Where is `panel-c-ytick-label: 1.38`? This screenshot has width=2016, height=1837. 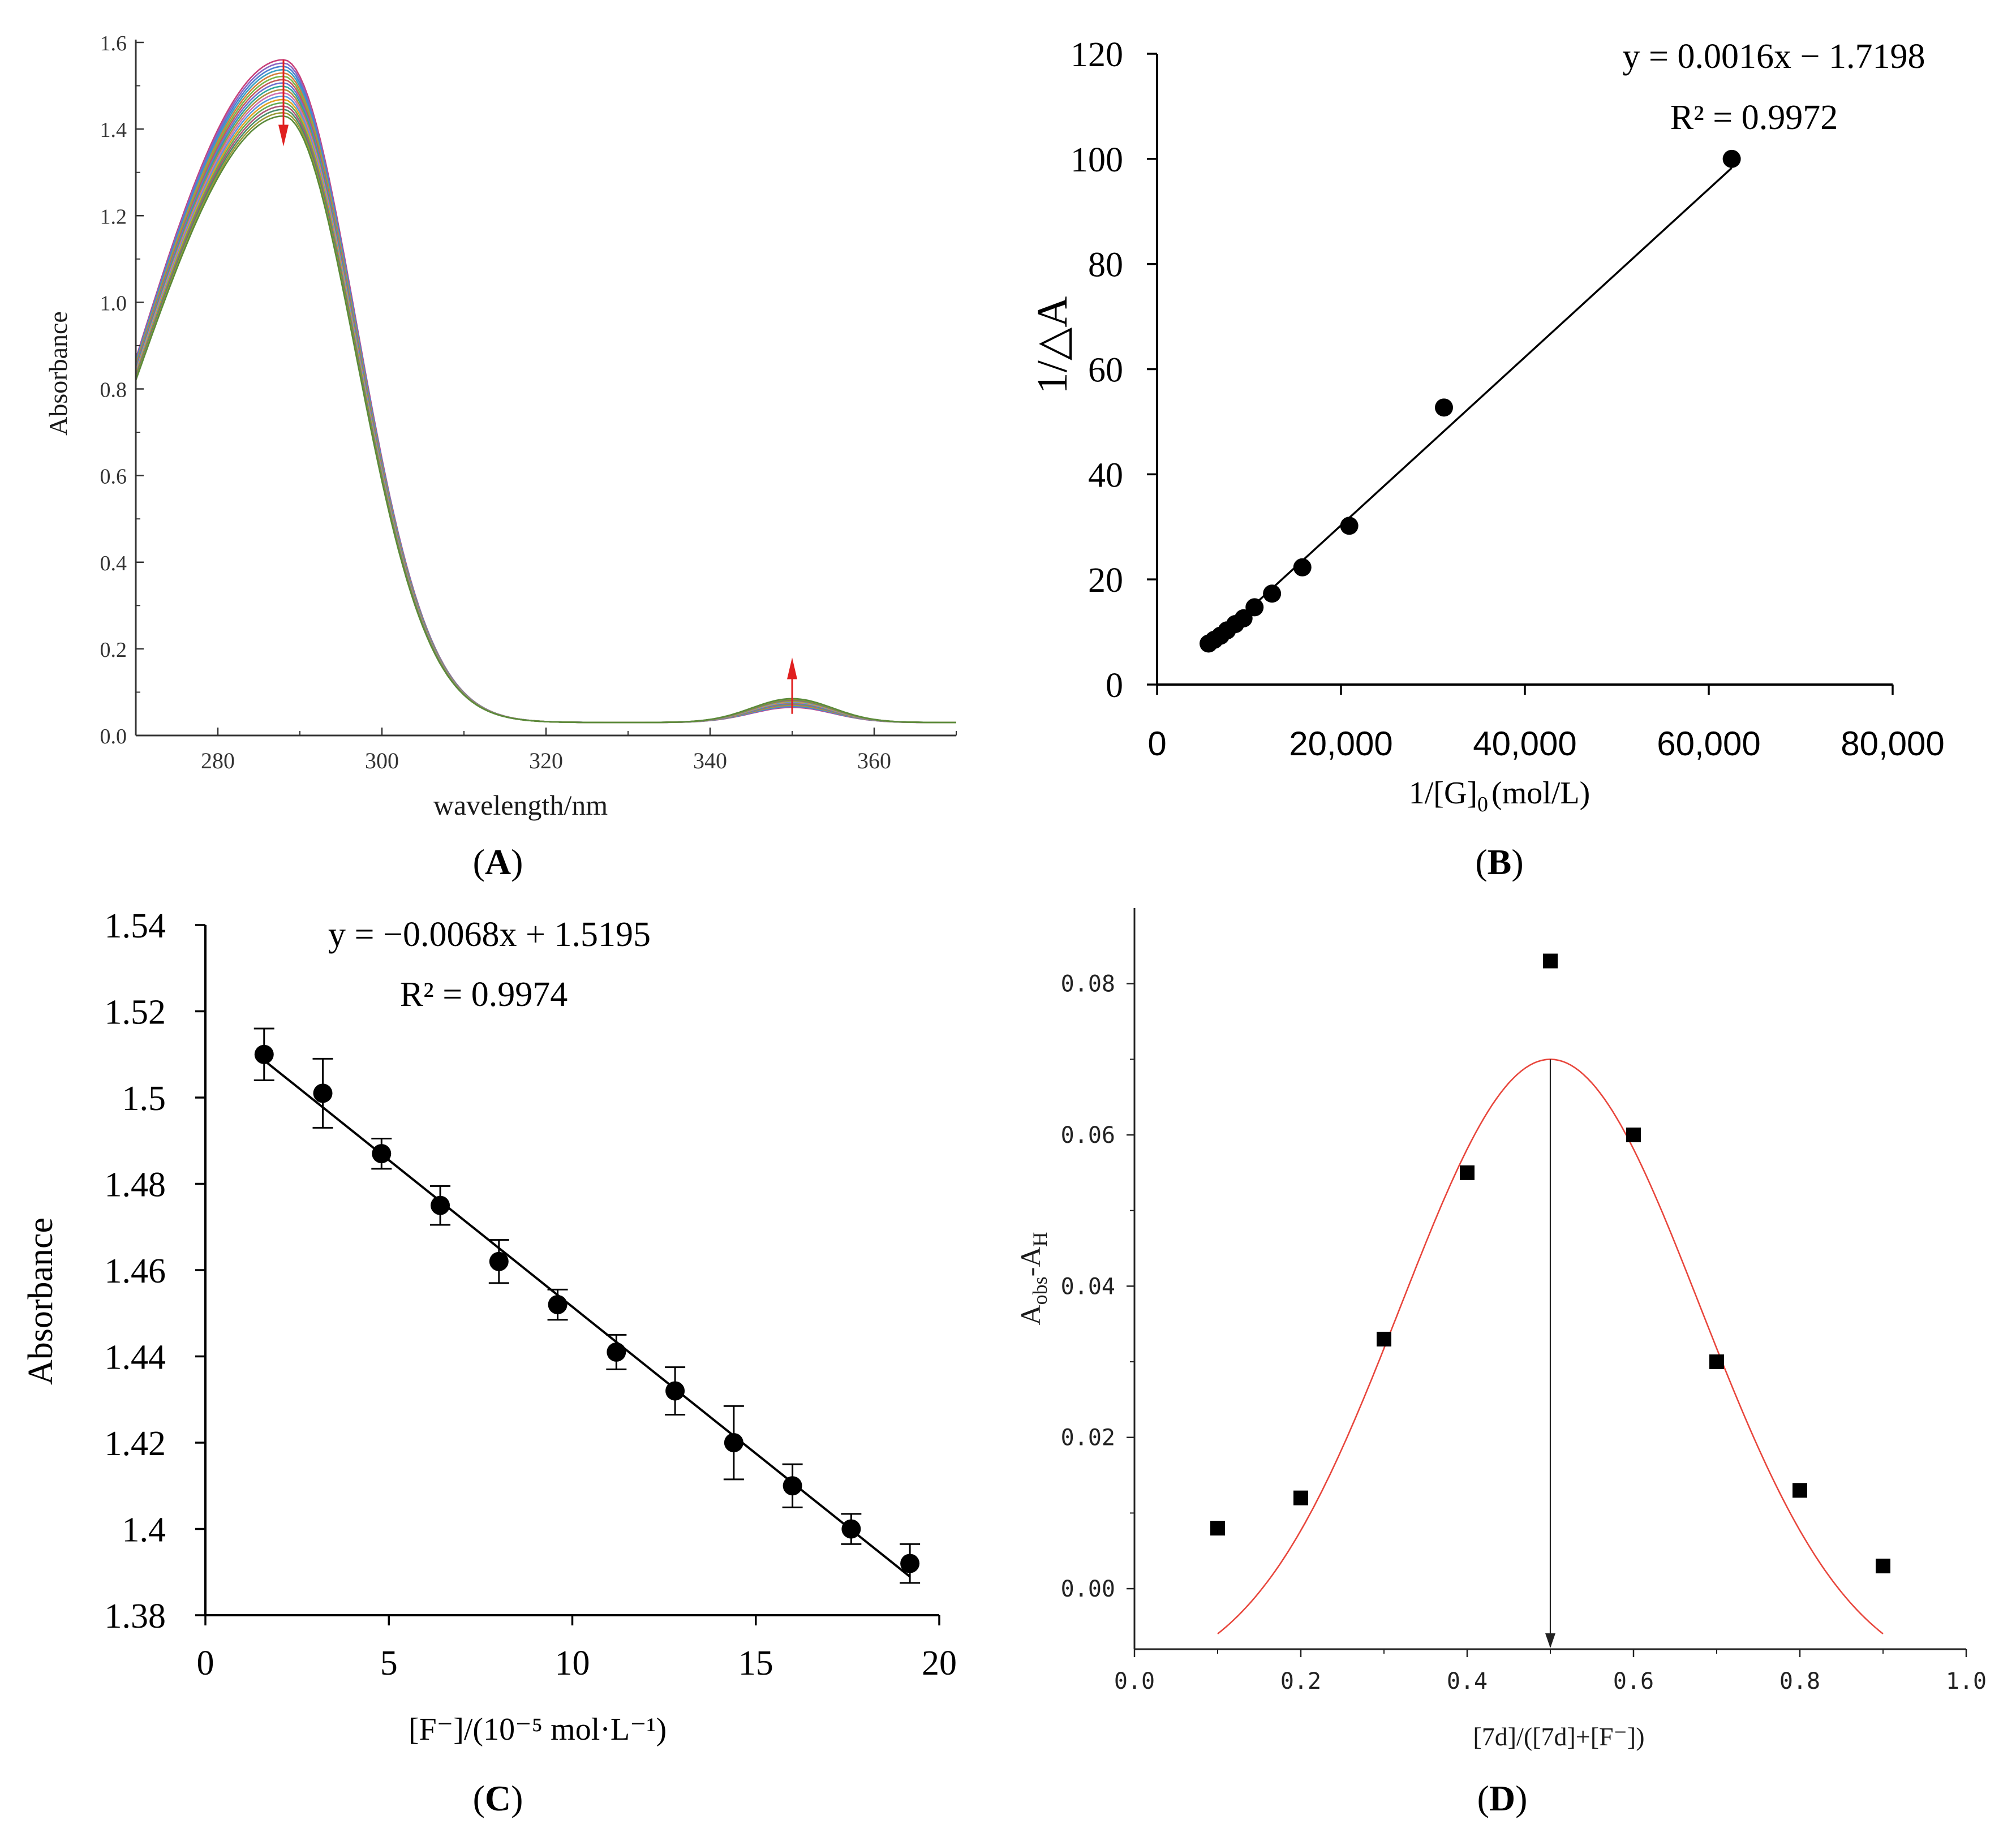 panel-c-ytick-label: 1.38 is located at coordinates (135, 1616).